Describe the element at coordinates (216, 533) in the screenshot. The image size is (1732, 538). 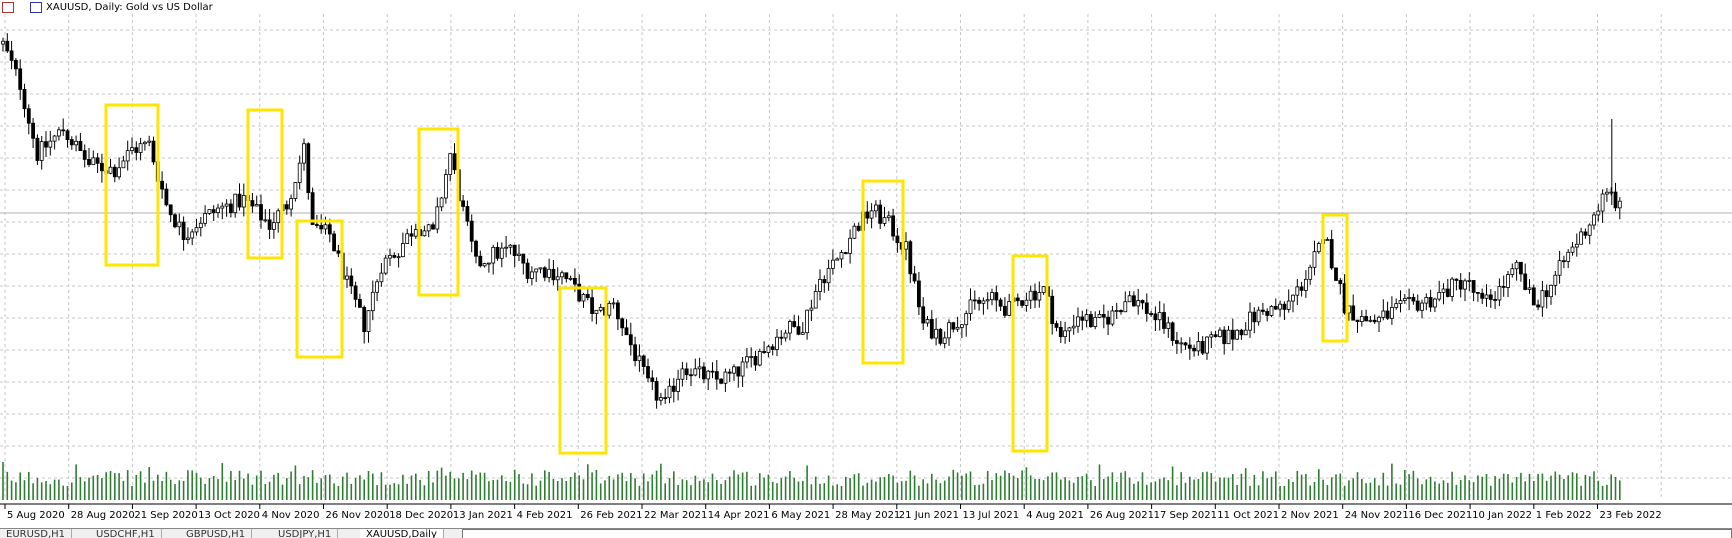
I see `tab-gbpusd: GBPUSD,H1` at that location.